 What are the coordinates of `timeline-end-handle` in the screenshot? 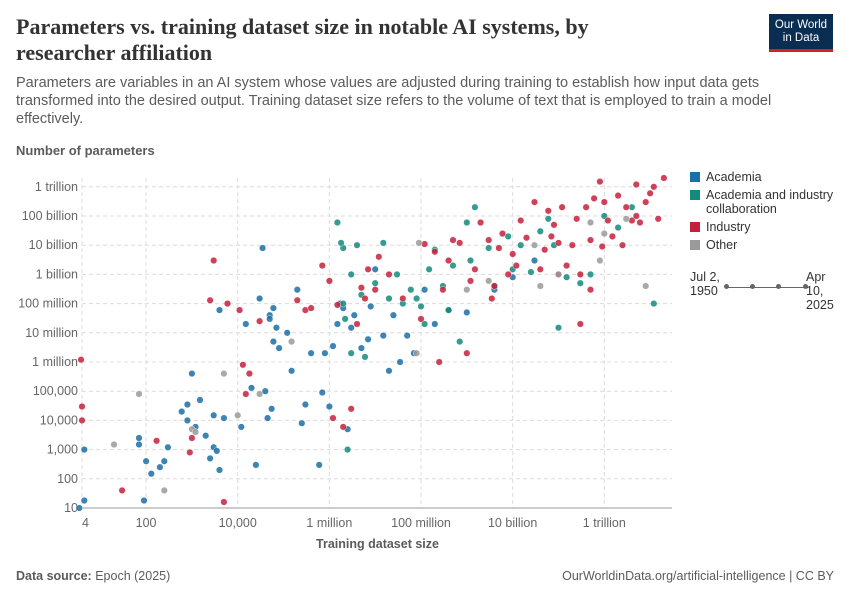 It's located at (805, 286).